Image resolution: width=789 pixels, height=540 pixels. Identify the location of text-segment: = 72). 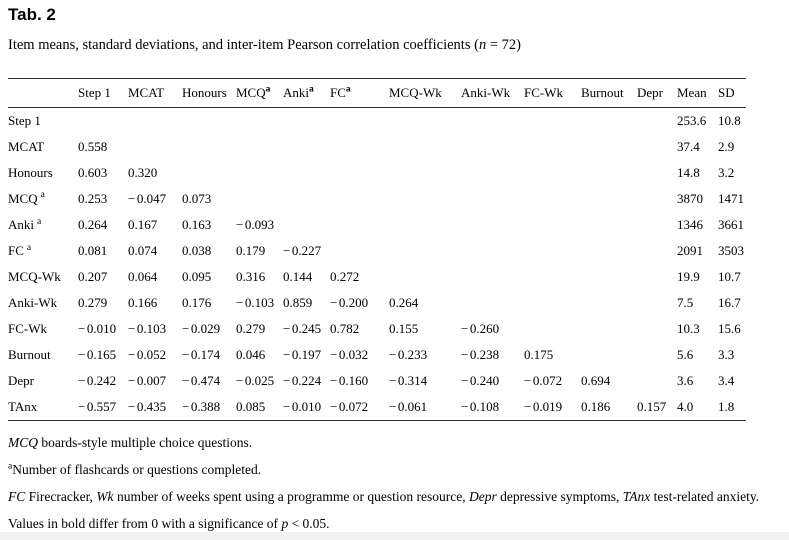
(503, 45).